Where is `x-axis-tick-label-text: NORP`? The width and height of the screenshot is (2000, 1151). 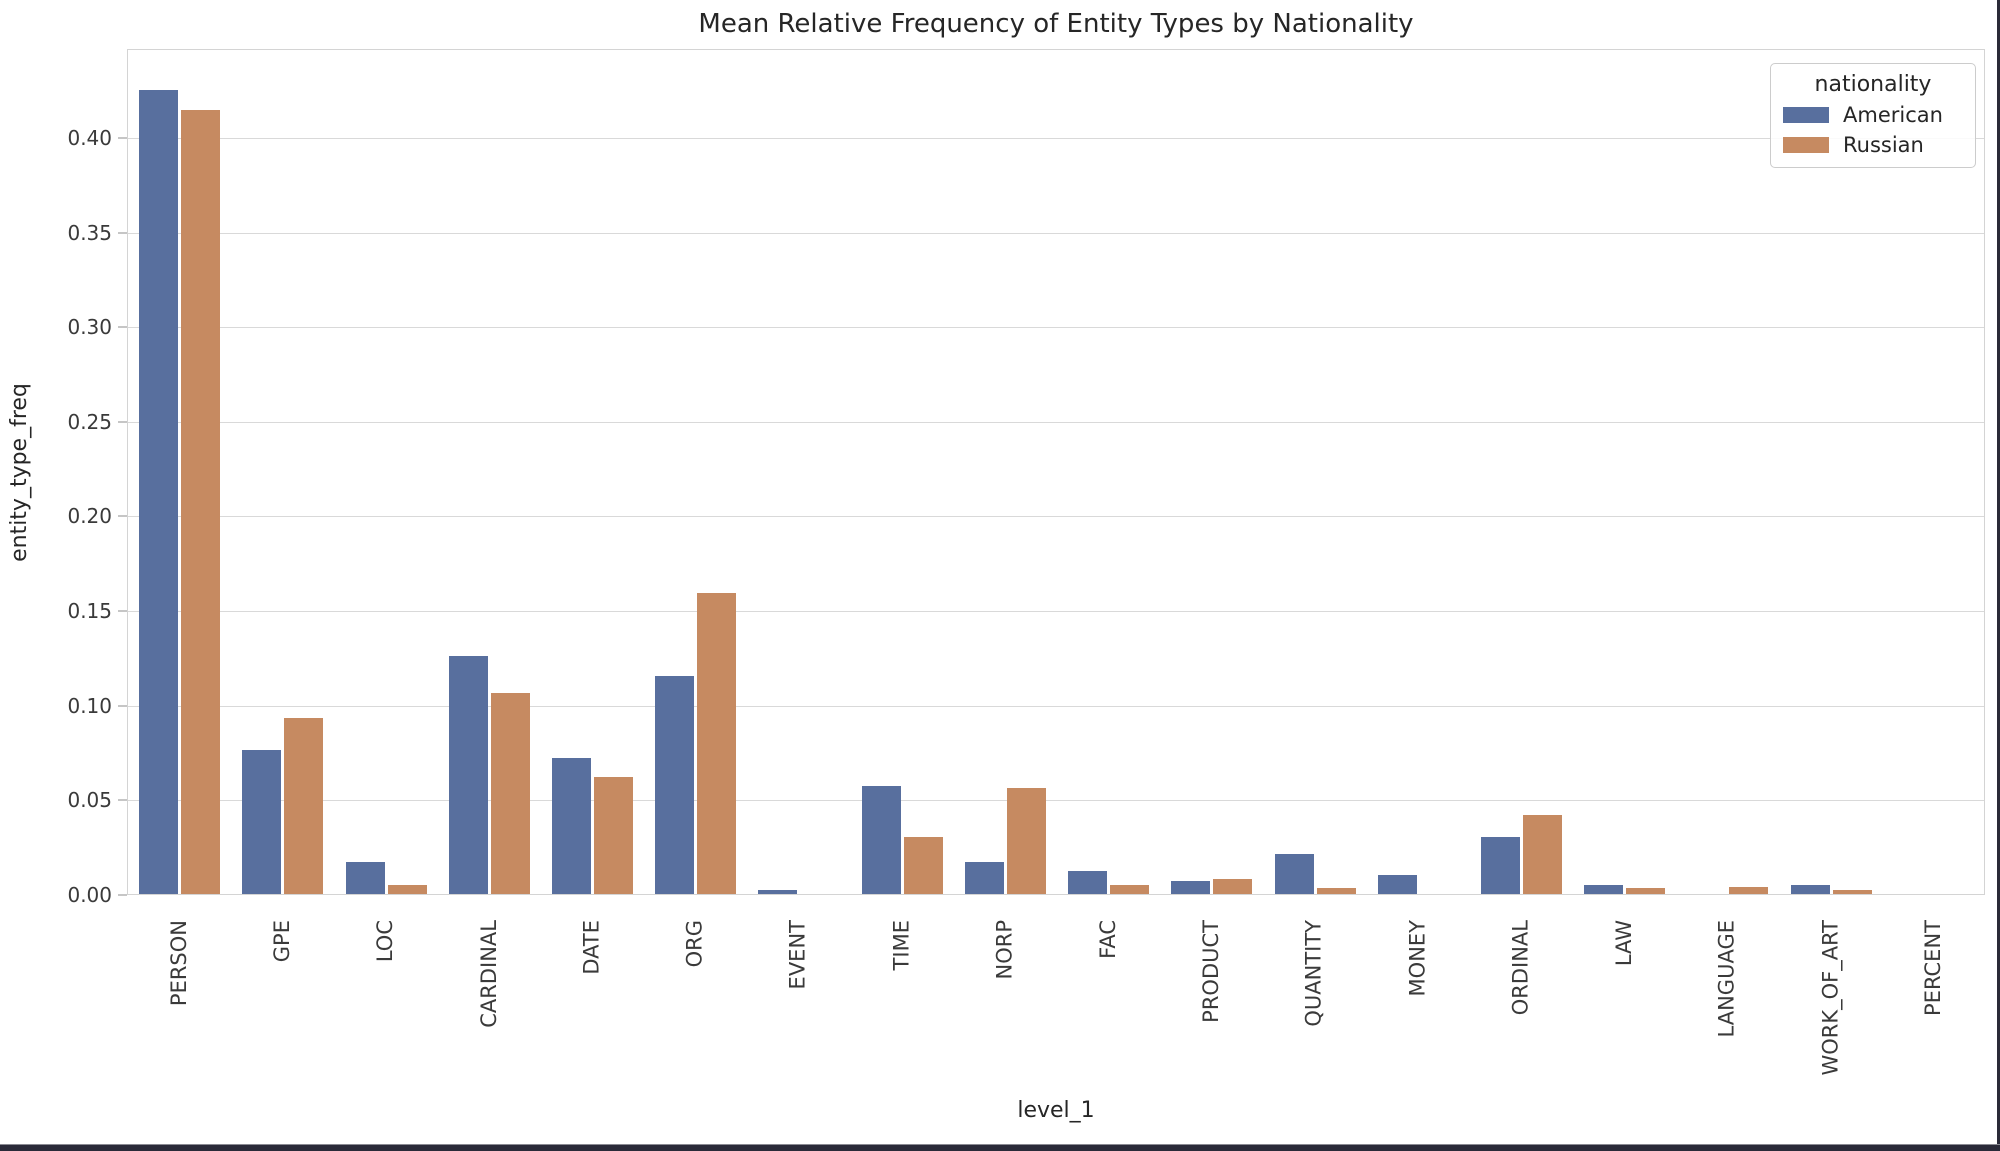 x-axis-tick-label-text: NORP is located at coordinates (1004, 950).